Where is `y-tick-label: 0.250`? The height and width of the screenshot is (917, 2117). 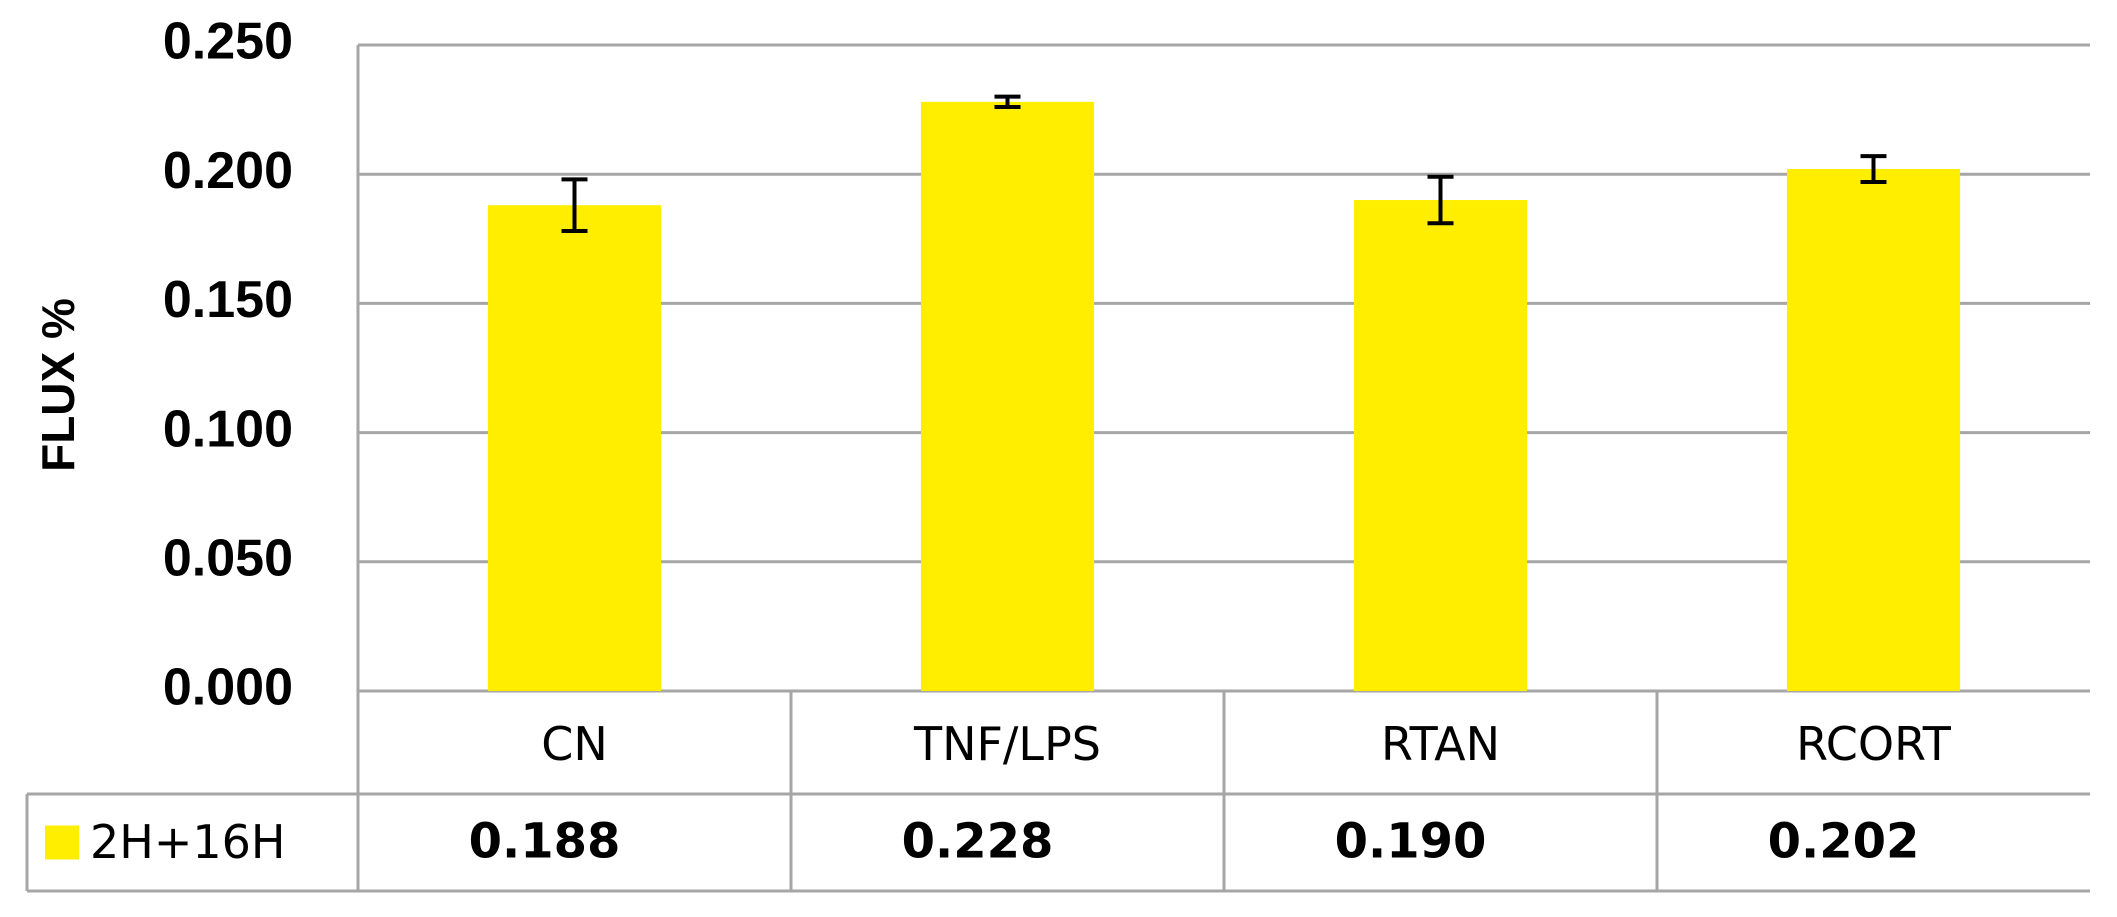
y-tick-label: 0.250 is located at coordinates (228, 42).